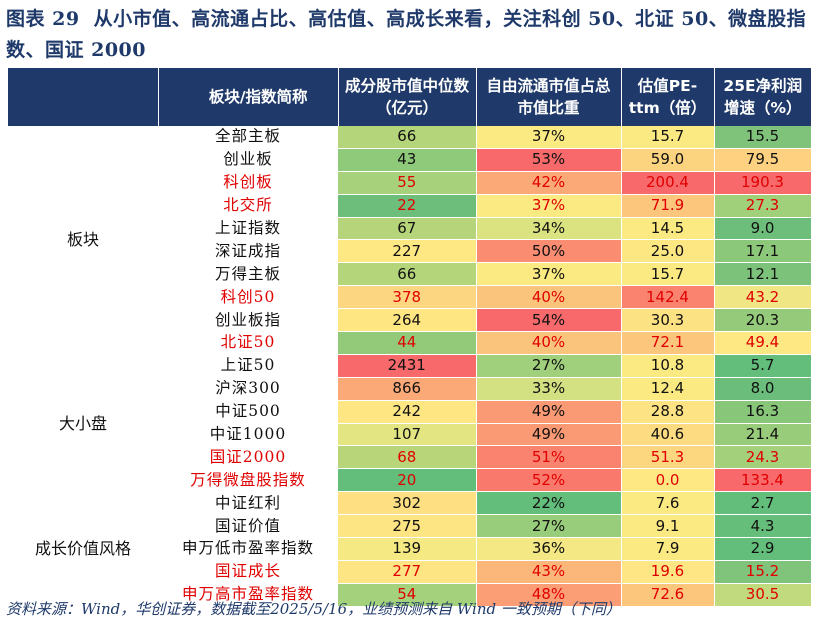 The image size is (825, 626). What do you see at coordinates (763, 435) in the screenshot?
I see `cell-profit-growth: 21.4` at bounding box center [763, 435].